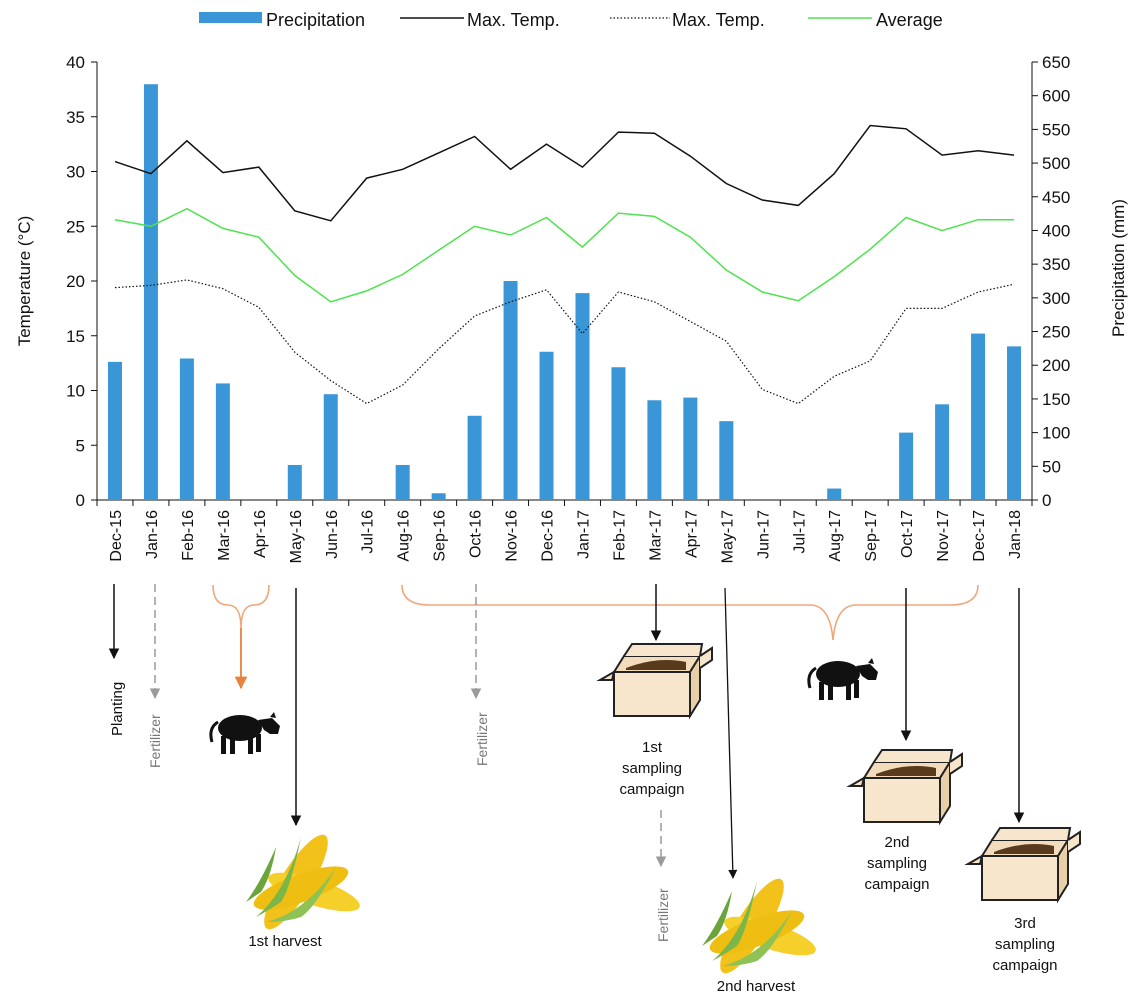 The image size is (1131, 999). I want to click on left-tick-label: 0, so click(80, 500).